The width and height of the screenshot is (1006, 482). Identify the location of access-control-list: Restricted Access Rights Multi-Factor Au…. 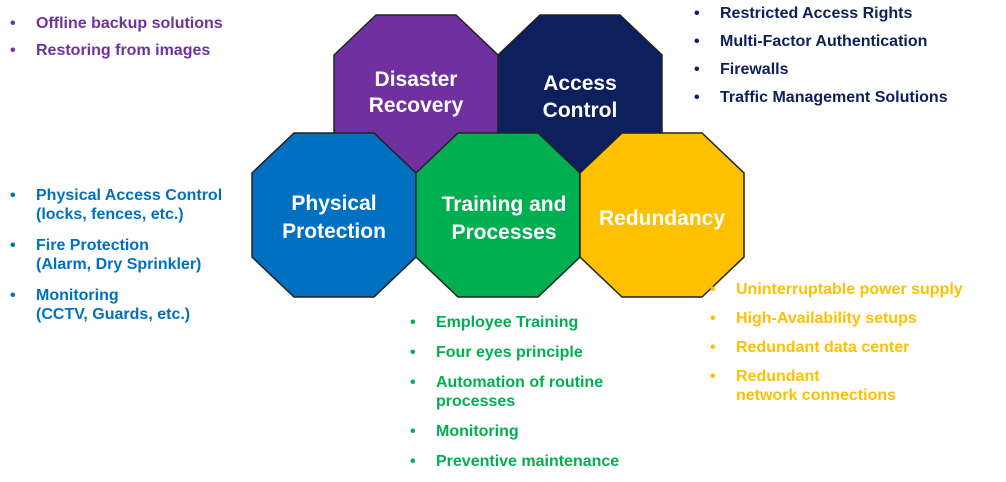
(821, 60).